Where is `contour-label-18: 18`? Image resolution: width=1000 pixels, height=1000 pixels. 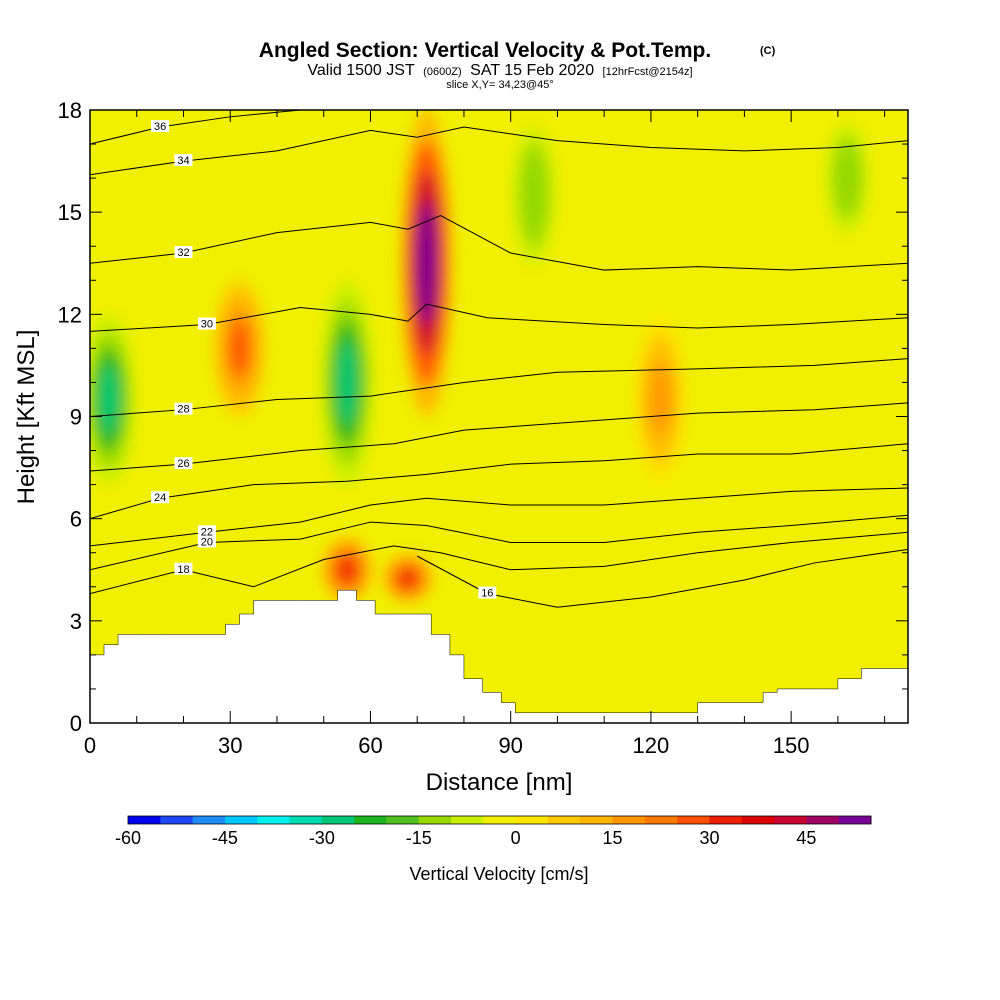
contour-label-18: 18 is located at coordinates (183, 569).